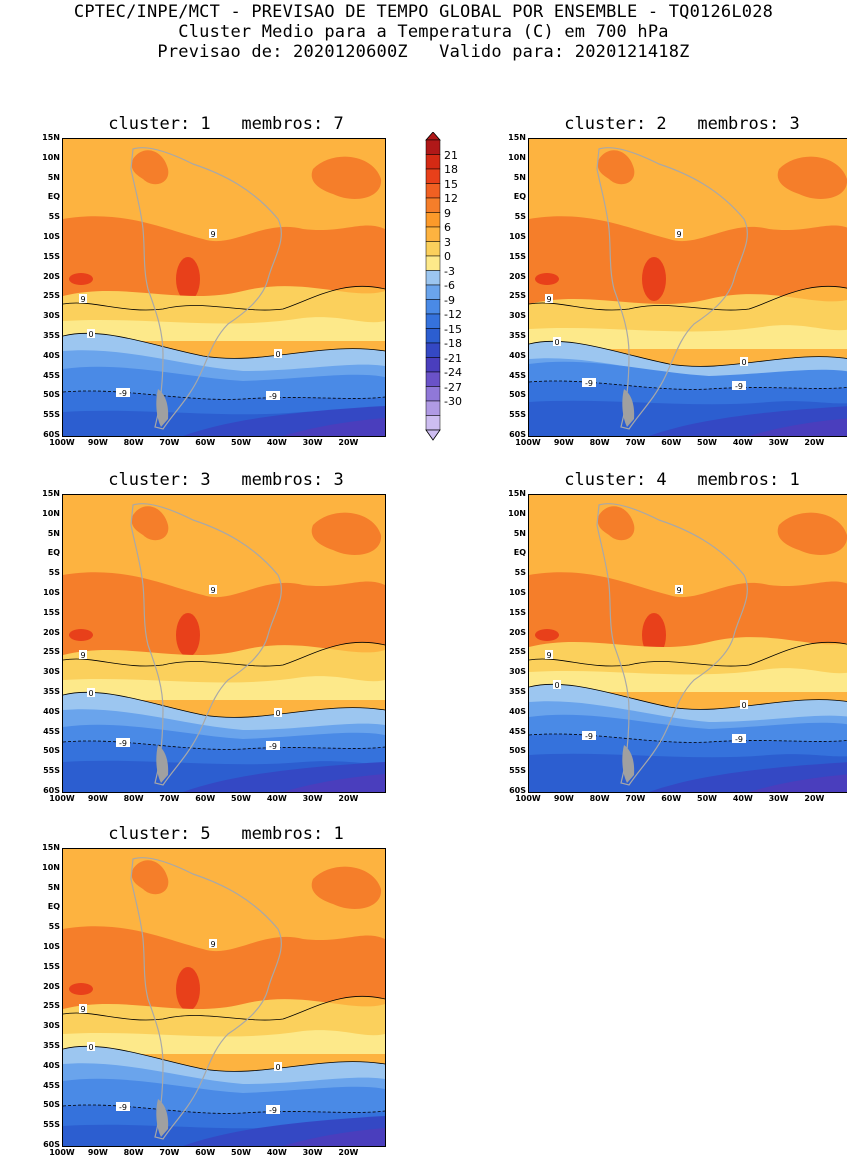  What do you see at coordinates (453, 343) in the screenshot?
I see `colorbar-label: -18` at bounding box center [453, 343].